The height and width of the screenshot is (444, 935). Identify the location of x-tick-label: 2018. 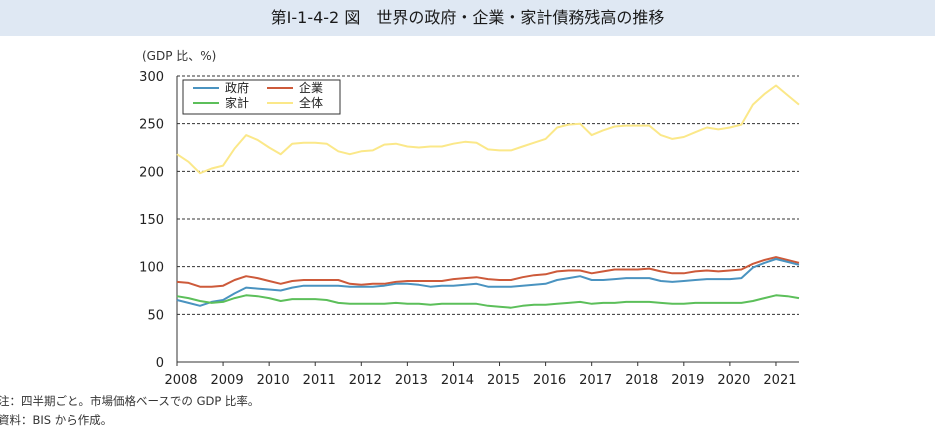
(641, 380).